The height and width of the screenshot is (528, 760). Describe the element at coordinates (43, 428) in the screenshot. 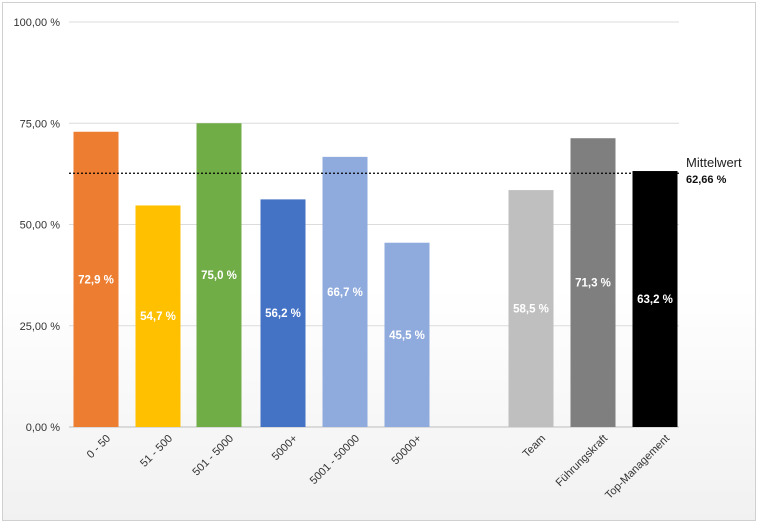

I see `y-tick-label: 0,00 %` at that location.